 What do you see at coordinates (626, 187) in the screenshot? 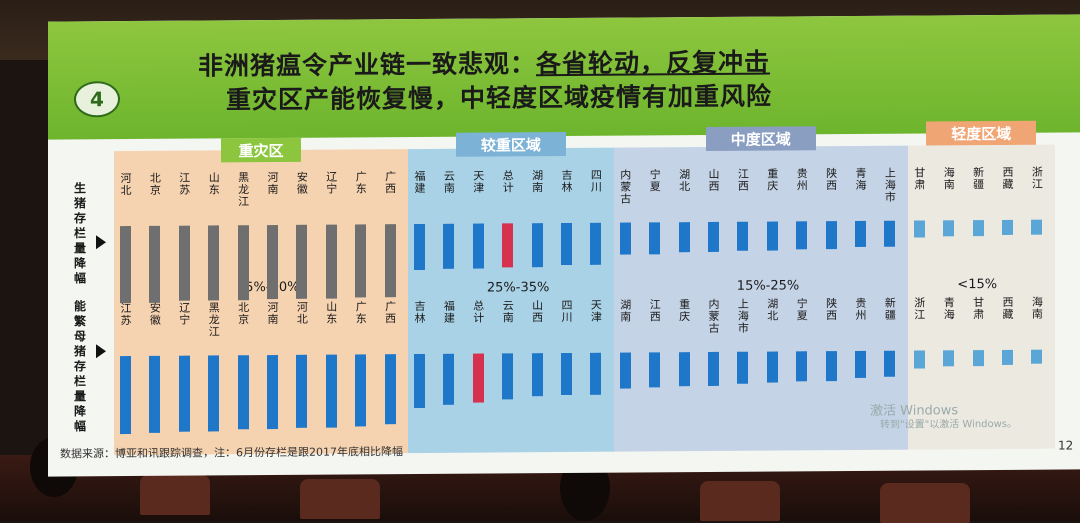
I see `province-label: 内 蒙 古` at bounding box center [626, 187].